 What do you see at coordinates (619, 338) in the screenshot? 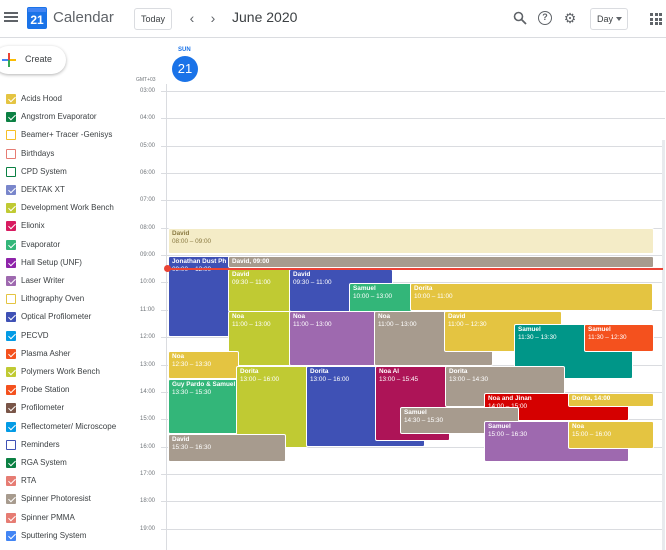
I see `event-block: Samuel 11:30 – 12:30` at bounding box center [619, 338].